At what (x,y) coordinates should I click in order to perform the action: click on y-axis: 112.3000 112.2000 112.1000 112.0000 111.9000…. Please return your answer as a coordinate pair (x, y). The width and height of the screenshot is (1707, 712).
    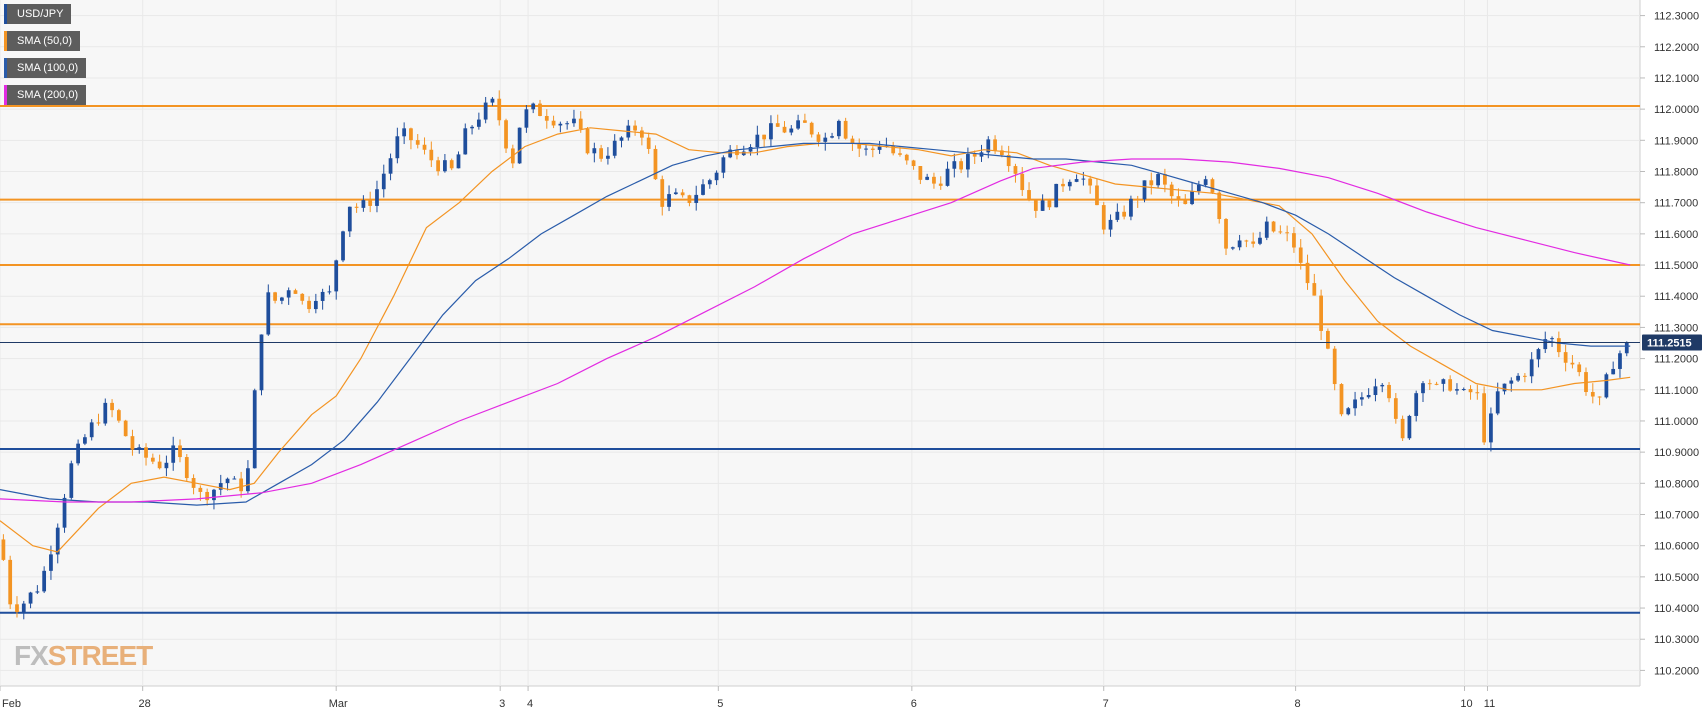
    Looking at the image, I should click on (1669, 344).